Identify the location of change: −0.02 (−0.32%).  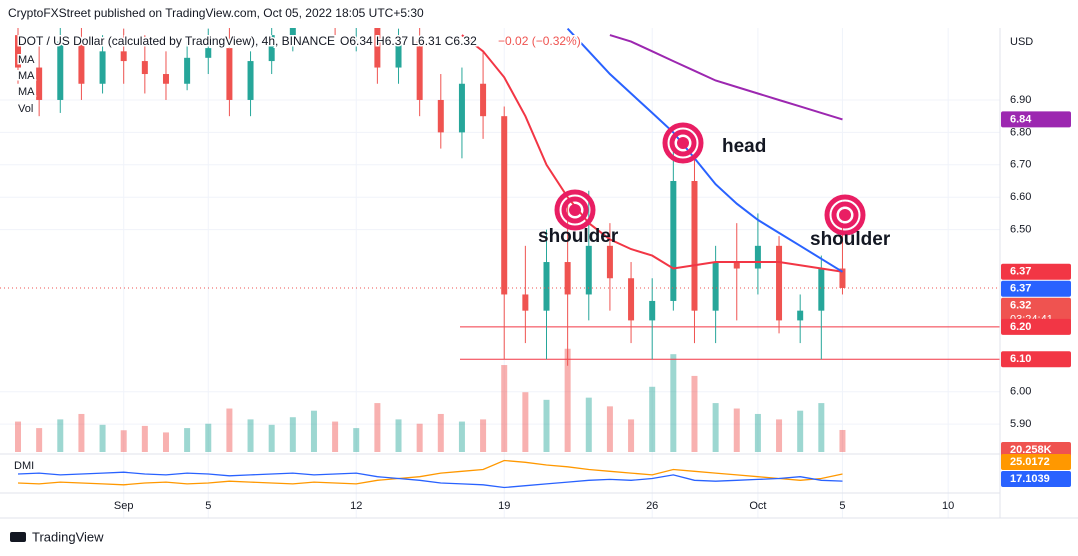
(539, 41).